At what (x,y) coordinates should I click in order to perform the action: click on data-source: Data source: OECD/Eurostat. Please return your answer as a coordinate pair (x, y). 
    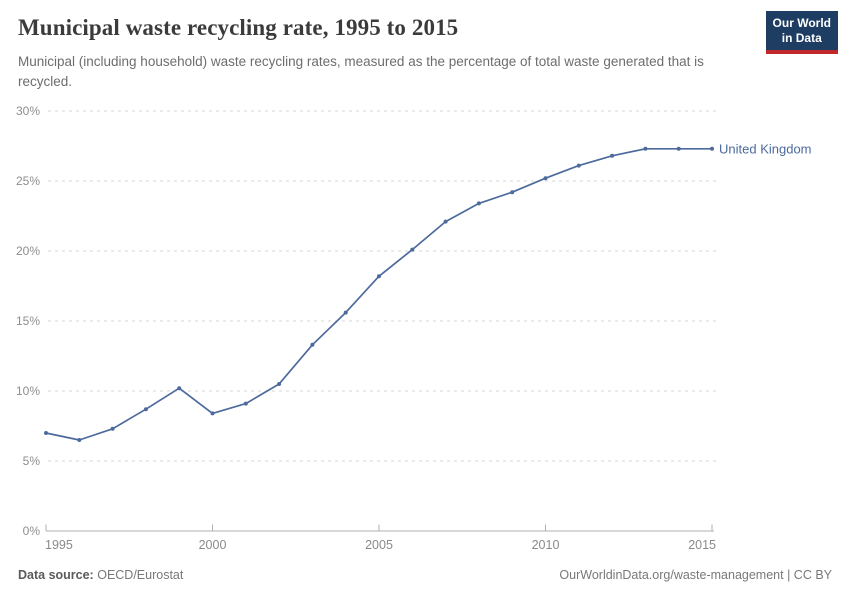
    Looking at the image, I should click on (100, 575).